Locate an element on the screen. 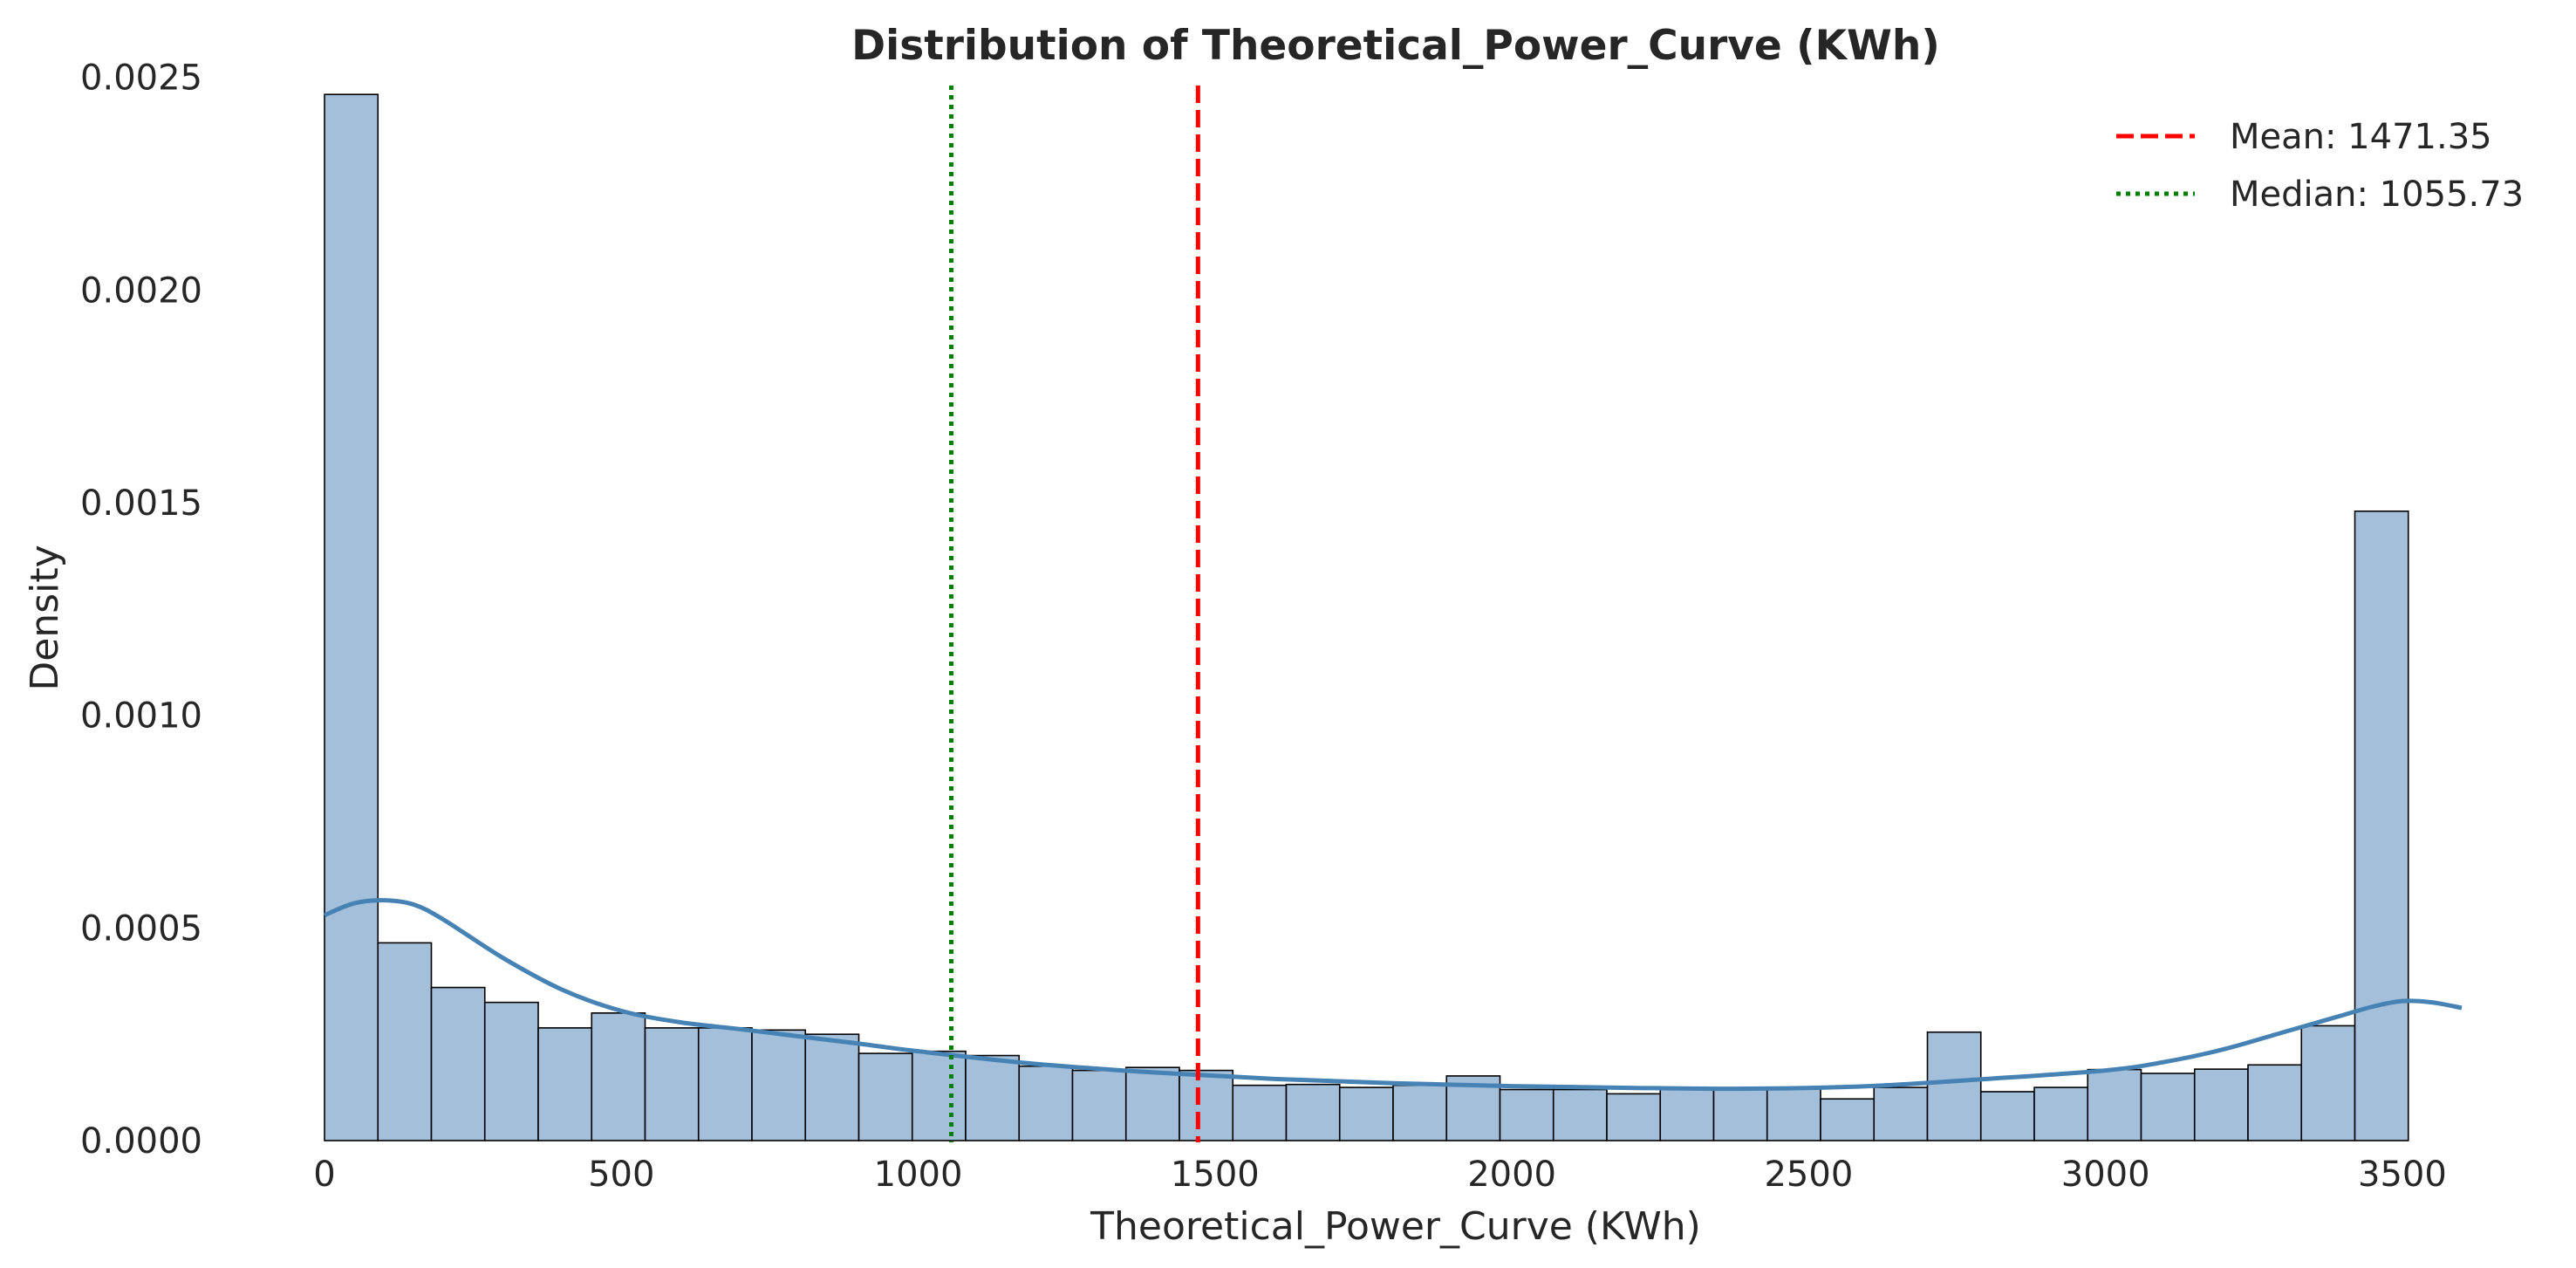 This screenshot has height=1268, width=2576. x-axis-ticks: 0 500 1000 1500 2000 2500 3000 3500 is located at coordinates (1380, 1175).